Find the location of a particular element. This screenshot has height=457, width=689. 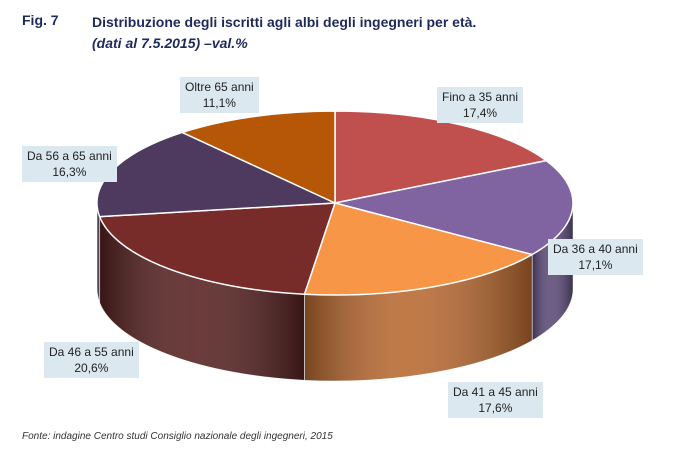

slice-label-value: 17,6% is located at coordinates (495, 408).